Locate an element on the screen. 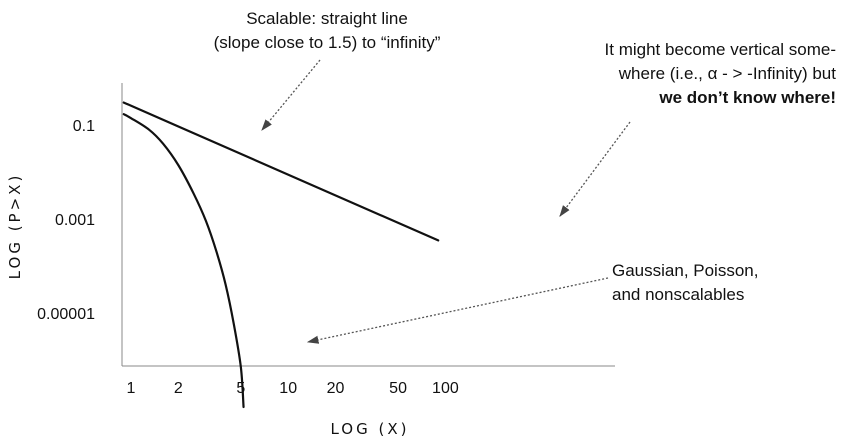  y-tick-labels: 0.1 0.001 0.00001 is located at coordinates (66, 220).